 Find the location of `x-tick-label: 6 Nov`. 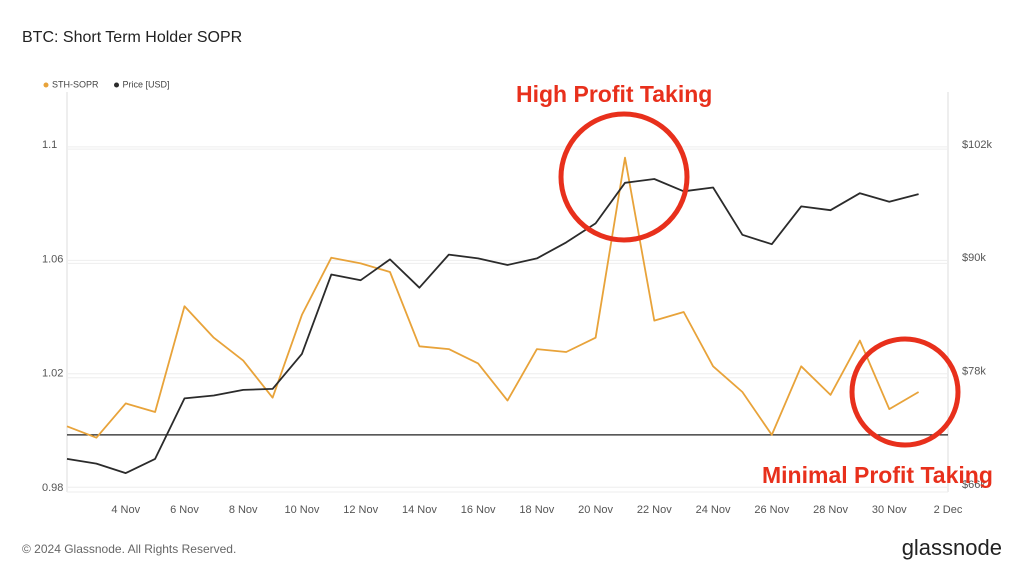

x-tick-label: 6 Nov is located at coordinates (184, 510).